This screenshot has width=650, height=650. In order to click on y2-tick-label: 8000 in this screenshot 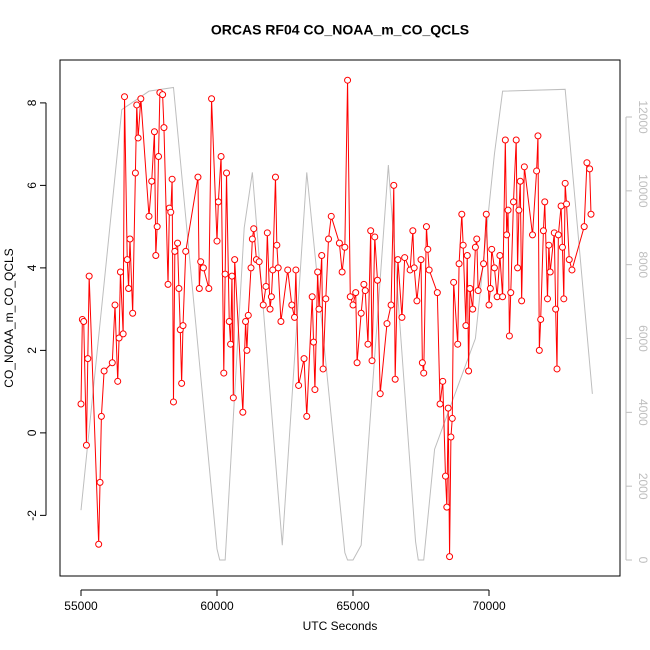, I will do `click(643, 264)`.